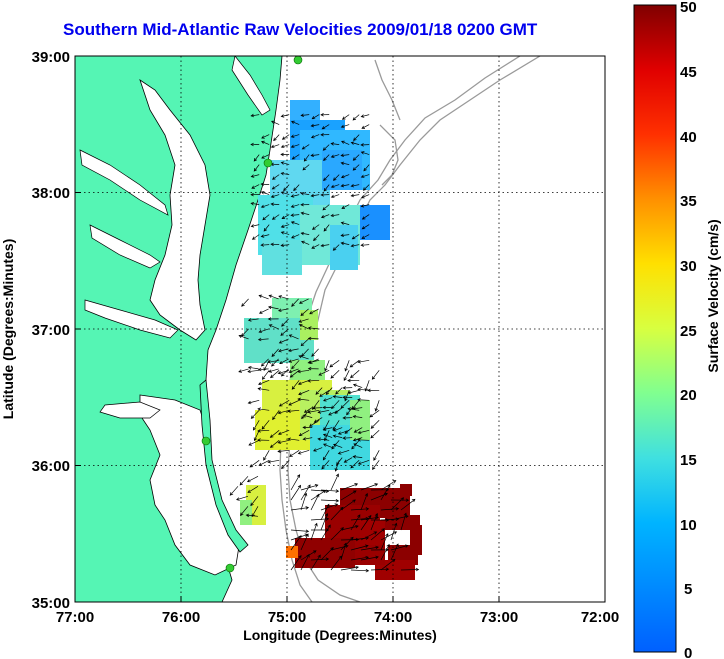 The width and height of the screenshot is (724, 659). Describe the element at coordinates (175, 210) in the screenshot. I see `chesapeake-bay` at that location.